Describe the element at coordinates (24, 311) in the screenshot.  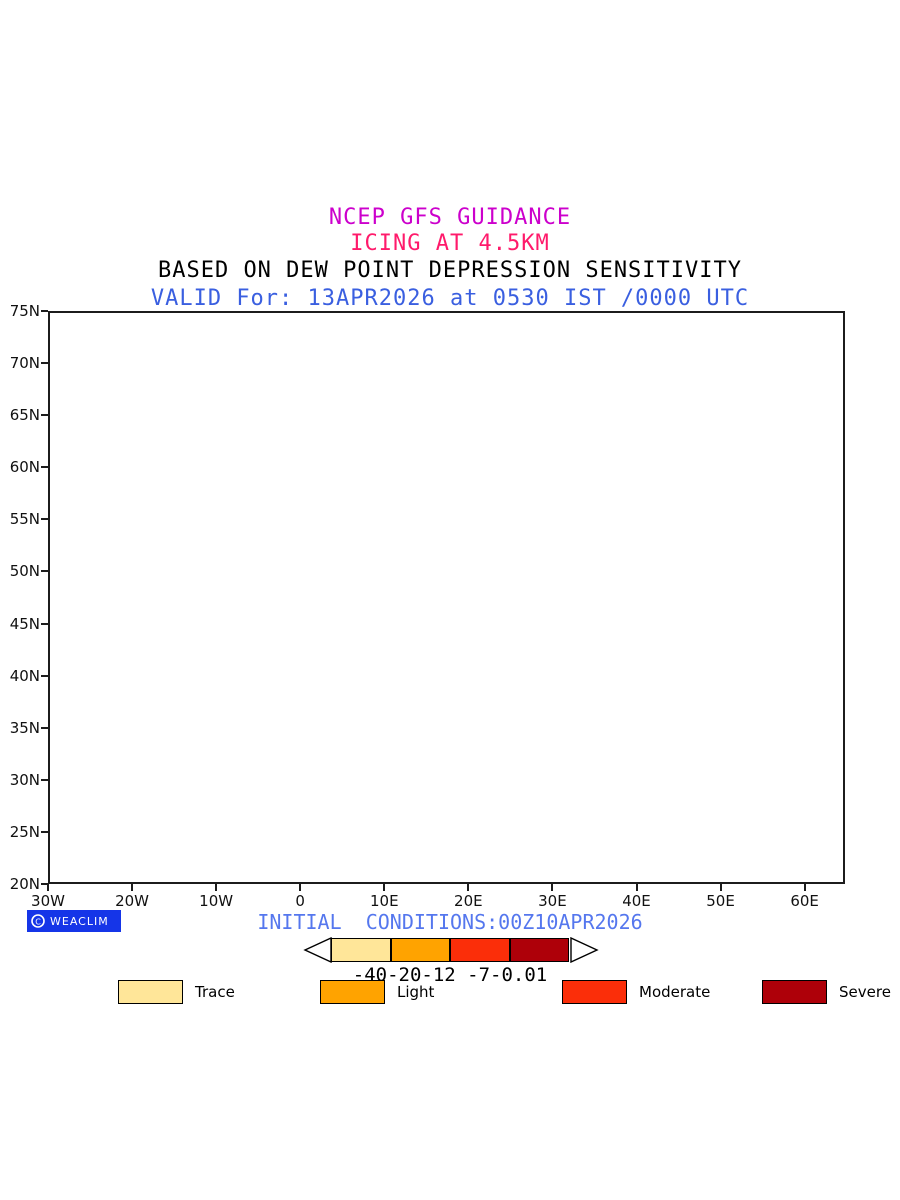
I see `y-axis-label: 75N` at that location.